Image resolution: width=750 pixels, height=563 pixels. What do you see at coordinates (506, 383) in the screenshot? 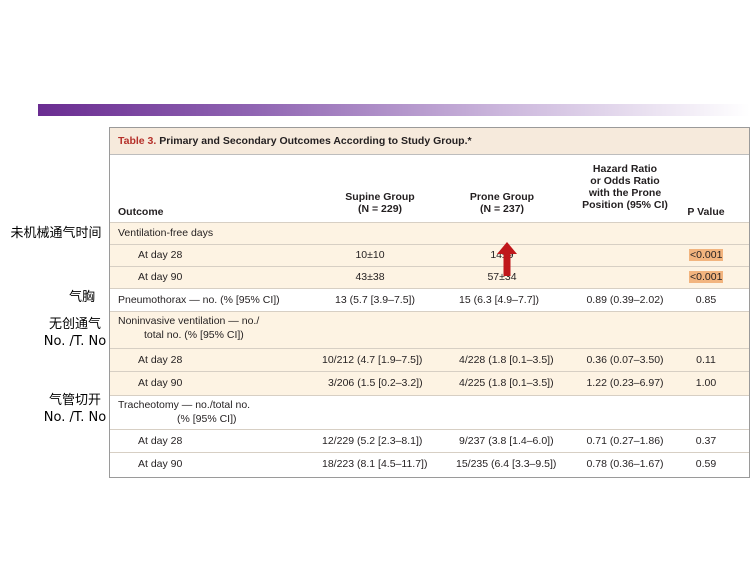
I see `row-prone: 4/225 (1.8 [0.1–3.5])` at bounding box center [506, 383].